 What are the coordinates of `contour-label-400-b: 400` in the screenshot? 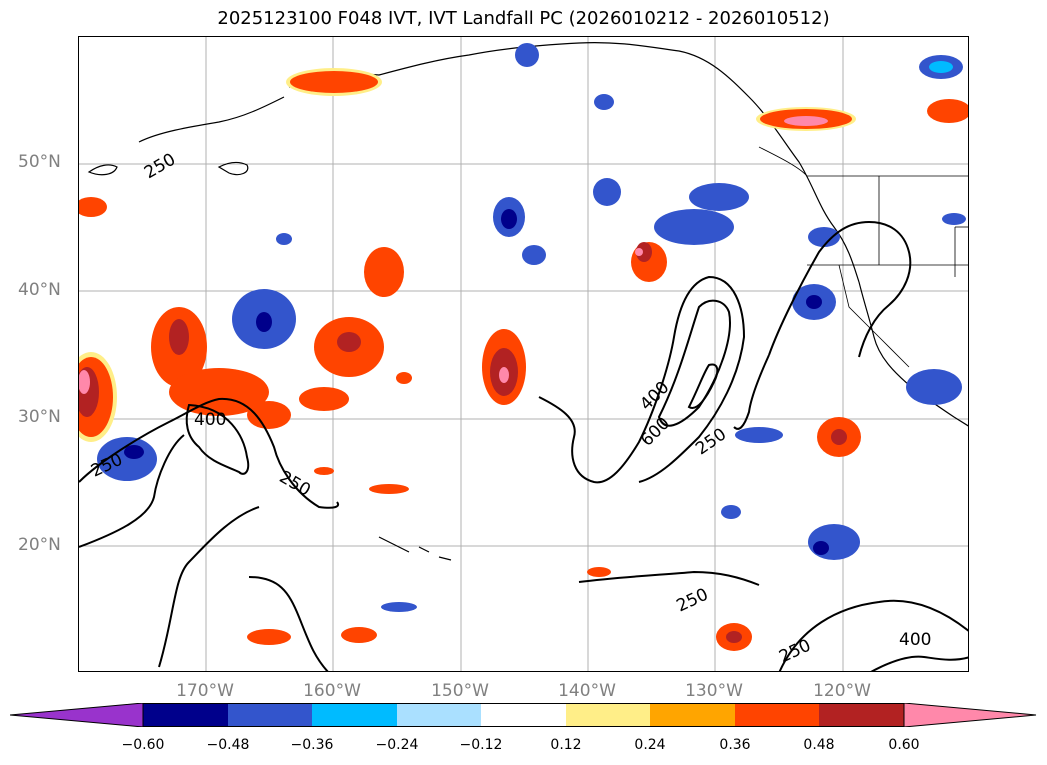 It's located at (654, 396).